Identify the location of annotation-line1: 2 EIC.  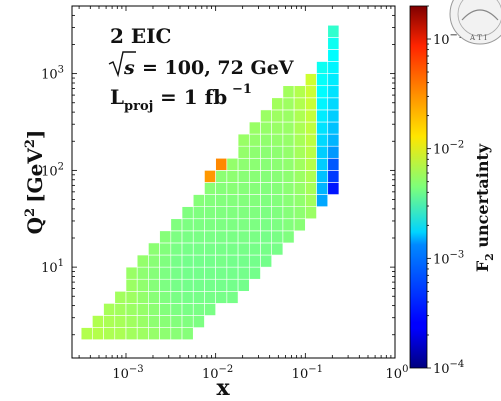
(140, 36).